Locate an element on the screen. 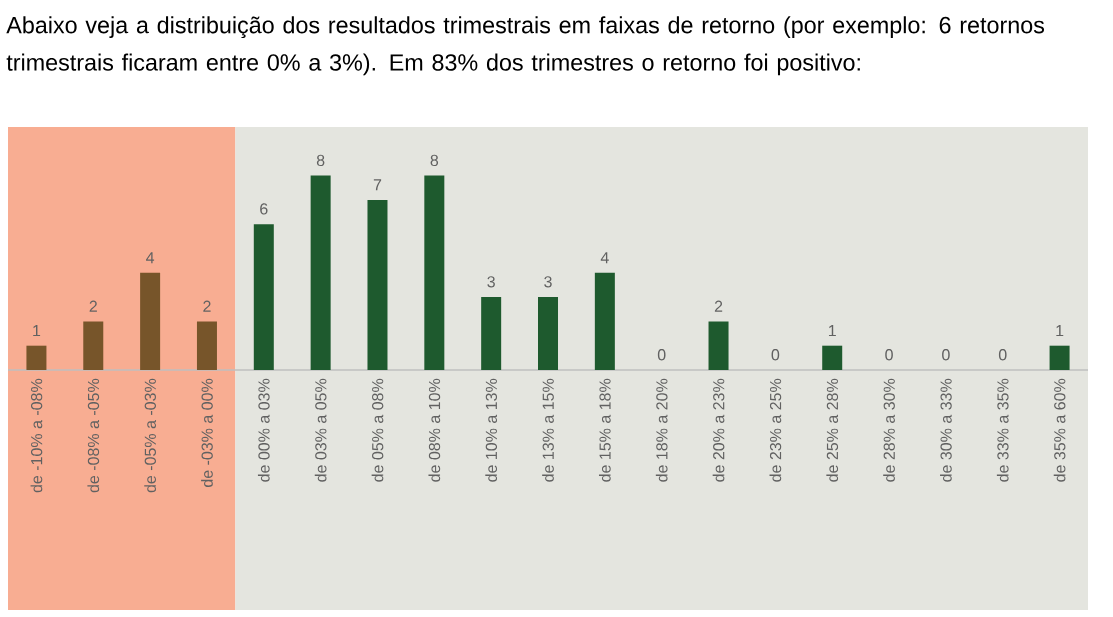  x-tick-label: de 08% a 10% is located at coordinates (434, 430).